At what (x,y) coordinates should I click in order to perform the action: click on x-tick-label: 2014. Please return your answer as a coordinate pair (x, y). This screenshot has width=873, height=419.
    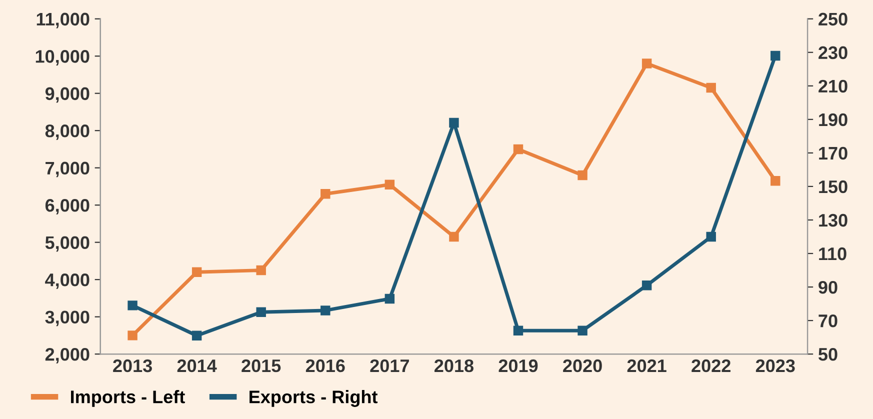
    Looking at the image, I should click on (197, 365).